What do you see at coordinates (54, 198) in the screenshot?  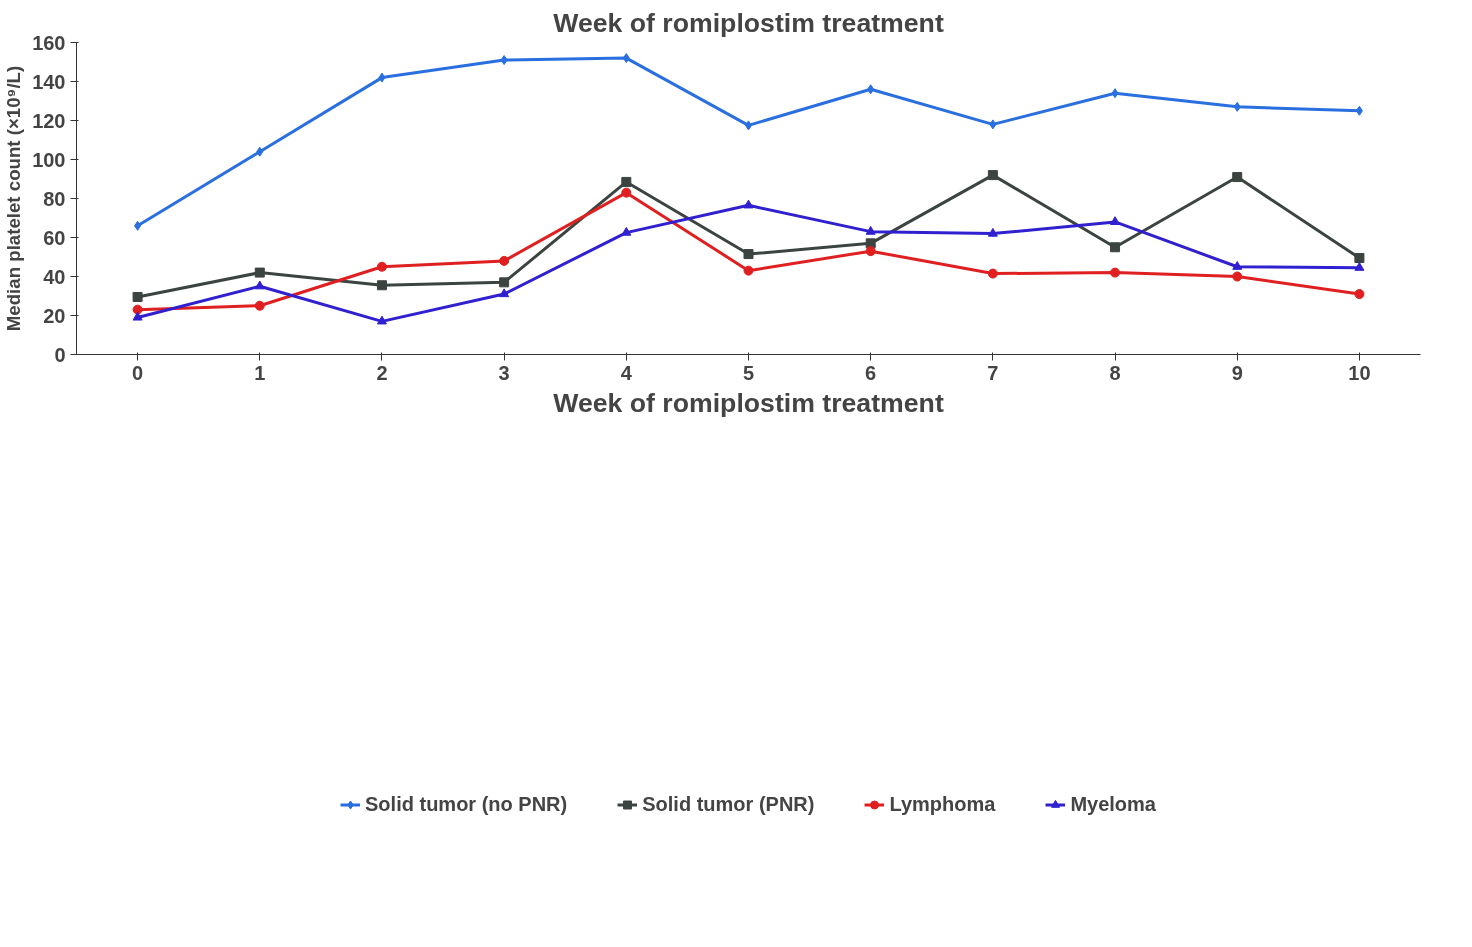 I see `y-tick-label: 80` at bounding box center [54, 198].